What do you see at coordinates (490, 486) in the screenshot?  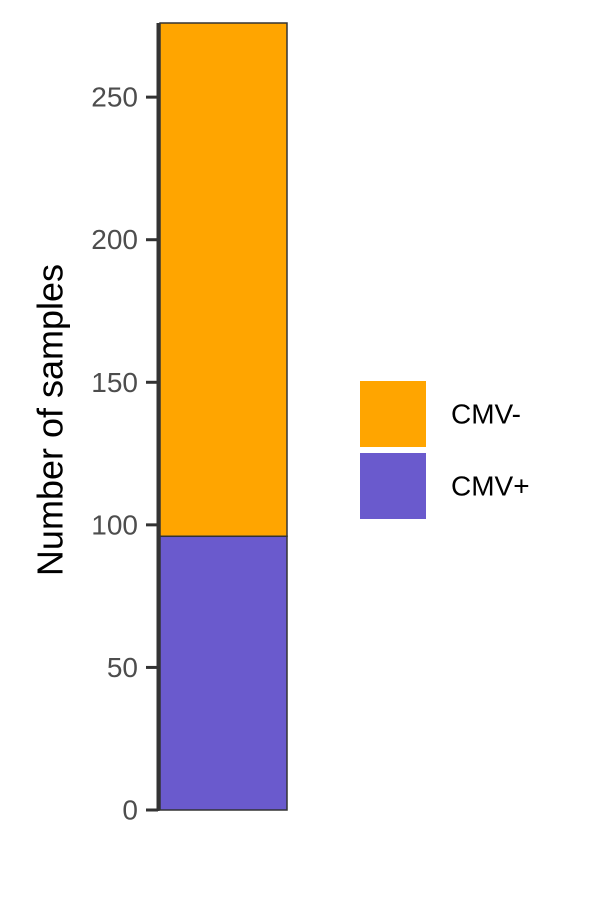 I see `legend-label-cmv-pos: CMV+` at bounding box center [490, 486].